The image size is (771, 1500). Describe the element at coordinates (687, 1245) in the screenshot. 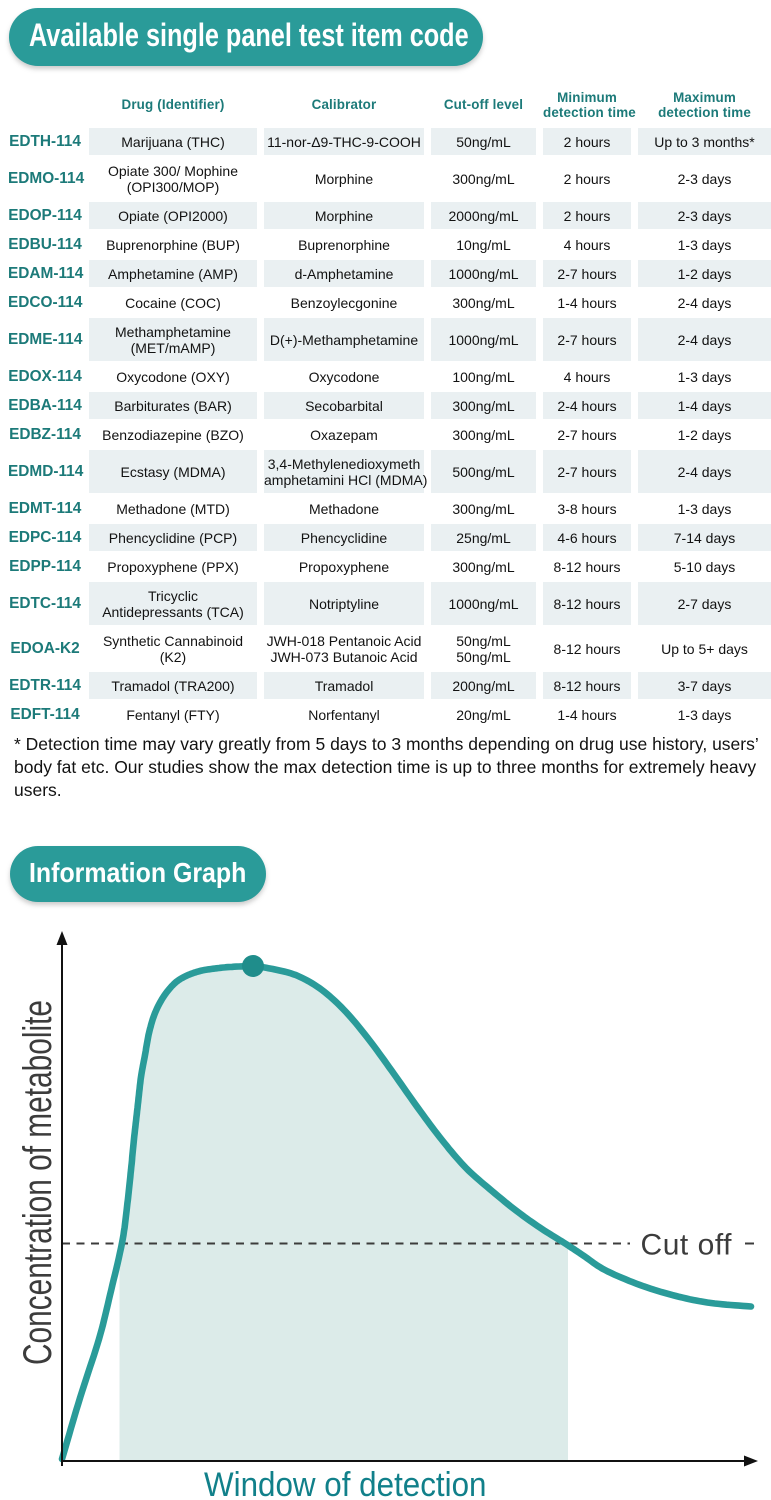

I see `svg-text: Cut off` at that location.